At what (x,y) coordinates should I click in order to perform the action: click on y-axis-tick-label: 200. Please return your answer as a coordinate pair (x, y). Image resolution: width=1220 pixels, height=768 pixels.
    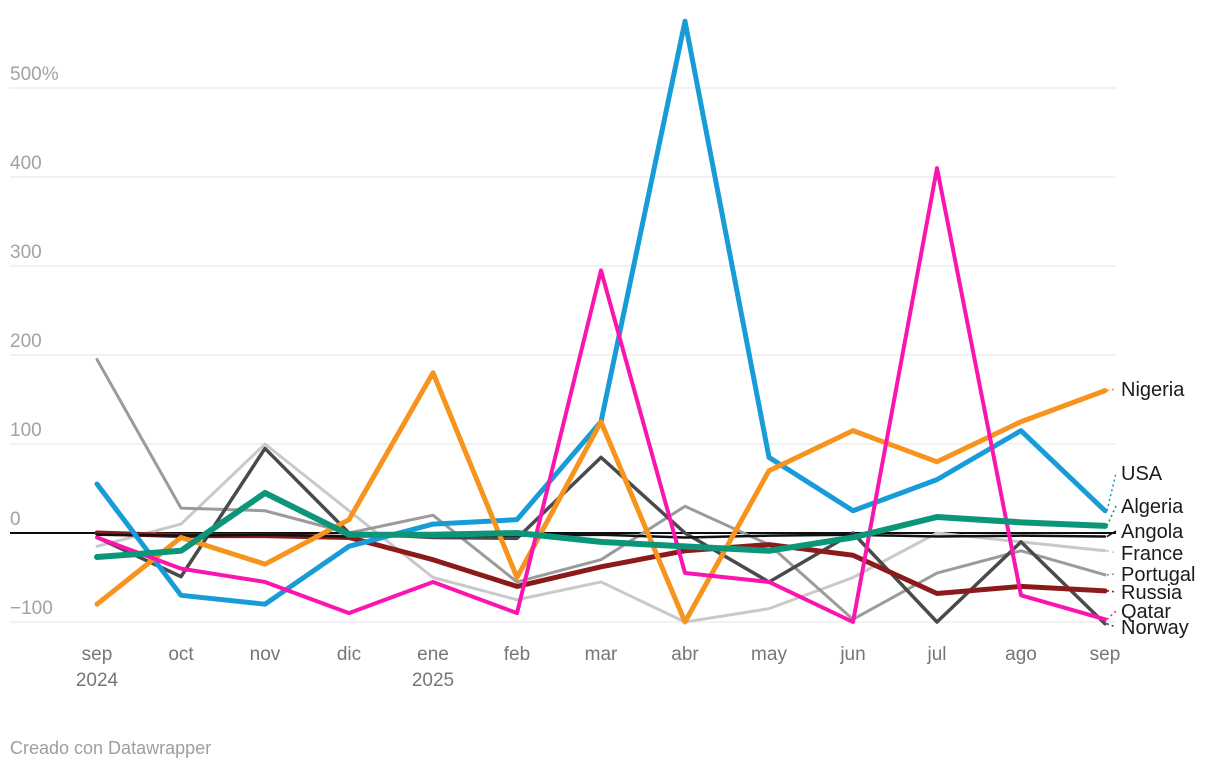
    Looking at the image, I should click on (26, 341).